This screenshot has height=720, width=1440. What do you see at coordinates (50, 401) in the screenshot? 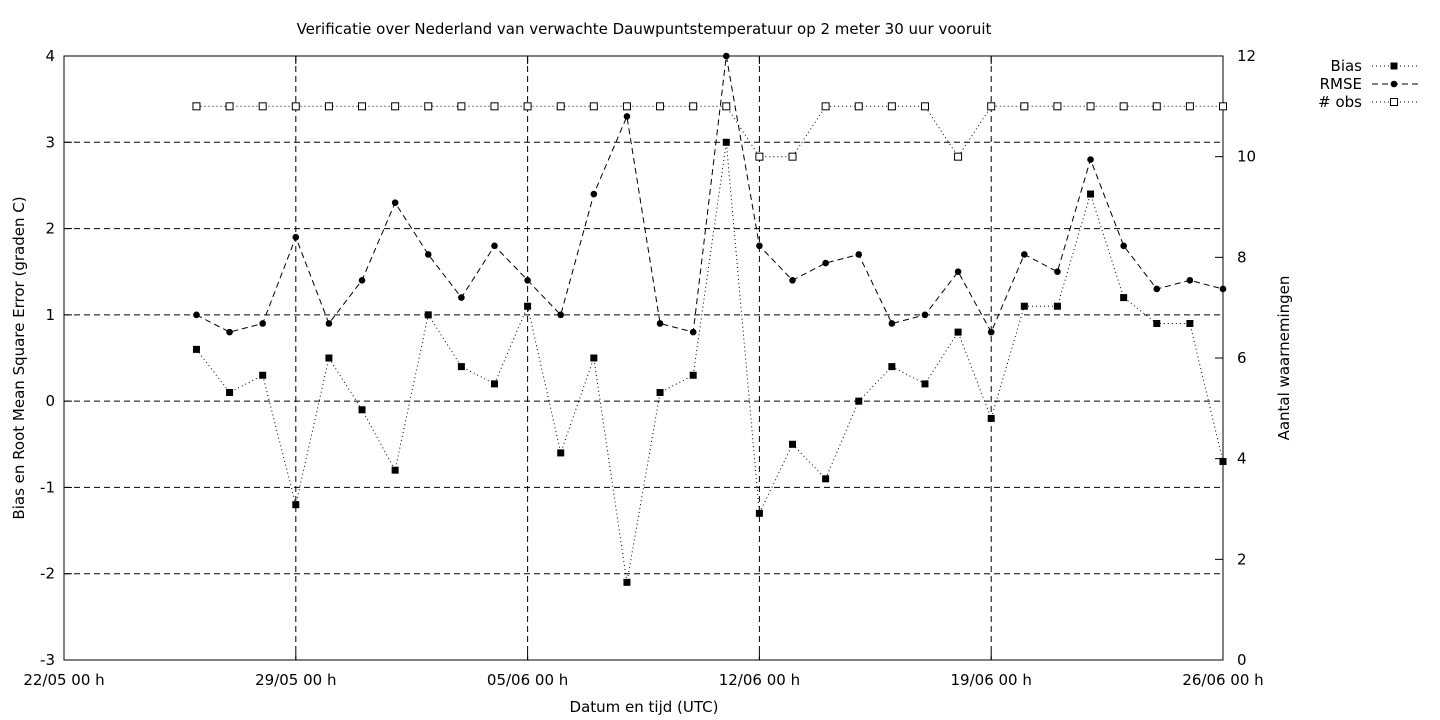
I see `y-tick-label: 0` at bounding box center [50, 401].